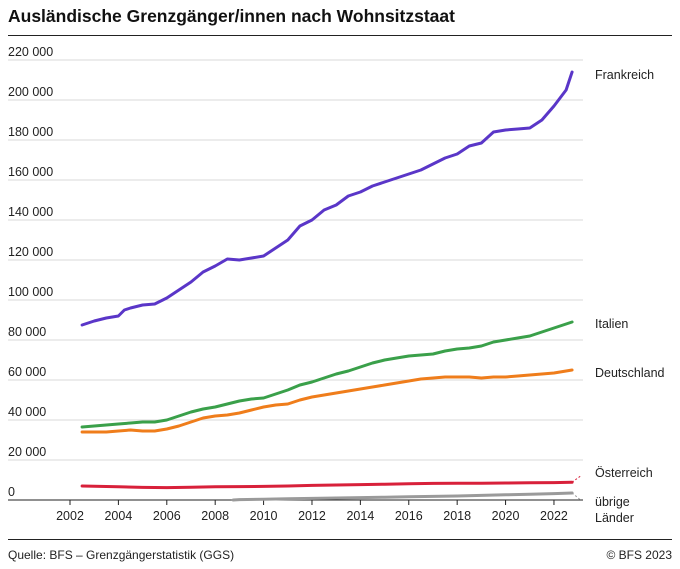  Describe the element at coordinates (554, 516) in the screenshot. I see `x-tick-label: 2022` at that location.